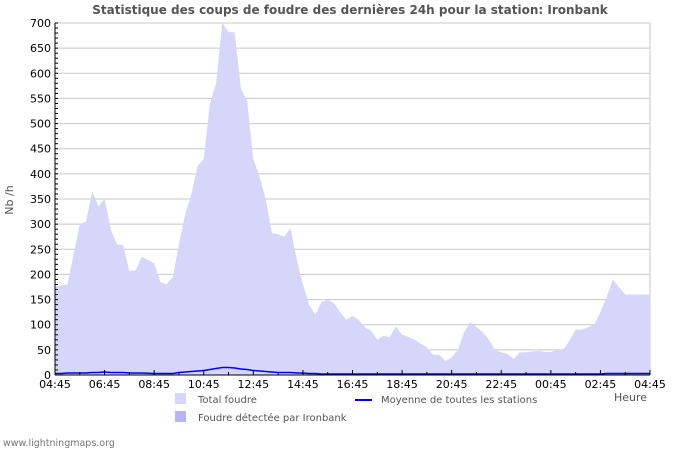 The width and height of the screenshot is (700, 450). Describe the element at coordinates (402, 384) in the screenshot. I see `x-tick-label: 18:45` at that location.